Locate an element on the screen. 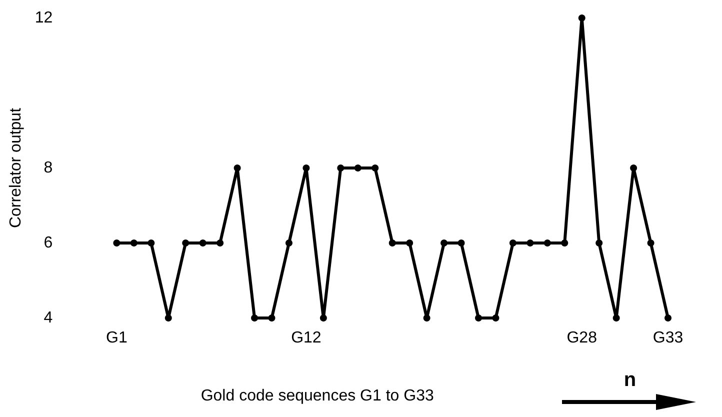 This screenshot has width=722, height=417. x-tick-label: G33 is located at coordinates (668, 338).